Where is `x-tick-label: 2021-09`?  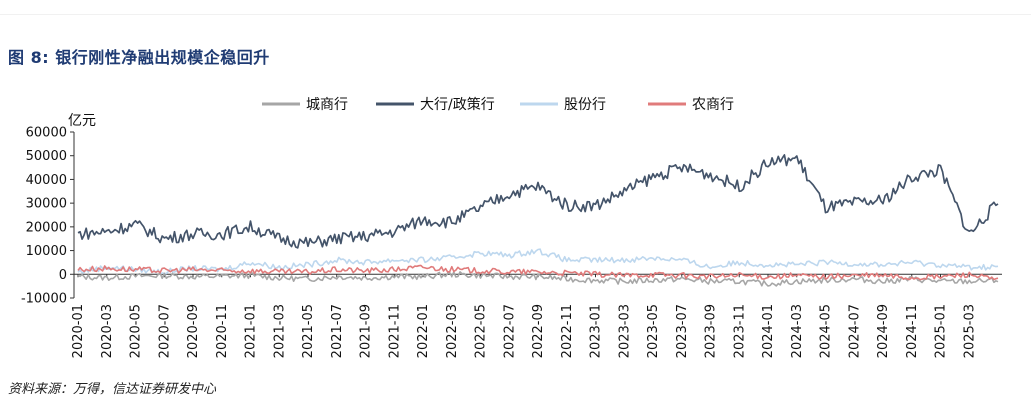
x-tick-label: 2021-09 is located at coordinates (366, 331).